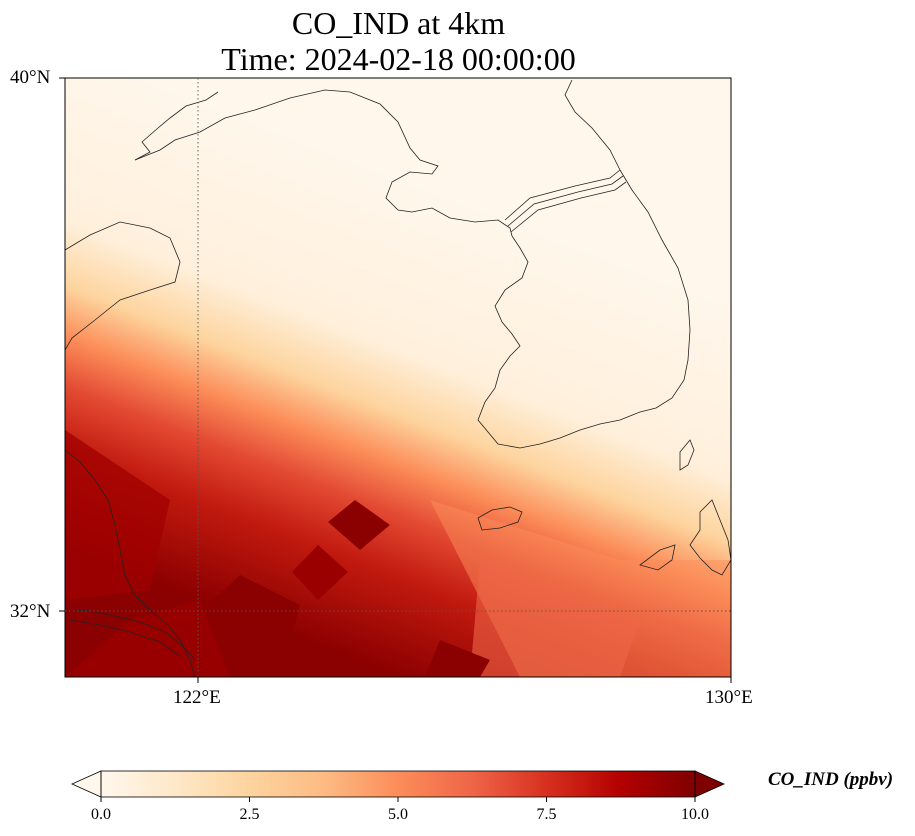  I want to click on colorbar-tick-4: 10.0, so click(695, 814).